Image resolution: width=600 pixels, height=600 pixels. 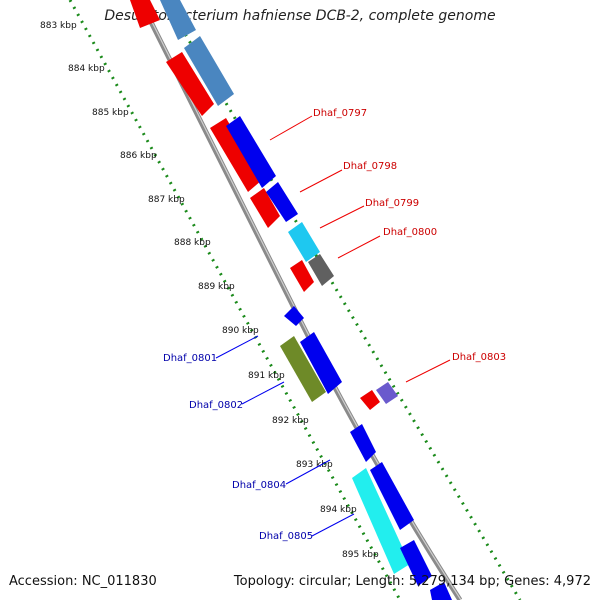 What do you see at coordinates (360, 555) in the screenshot?
I see `kbp-label: 895 kbp` at bounding box center [360, 555].